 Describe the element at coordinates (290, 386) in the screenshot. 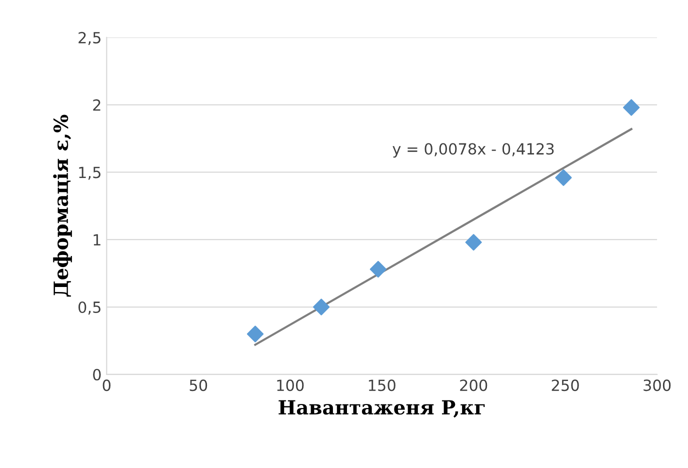

I see `x-tick-label: 100` at that location.